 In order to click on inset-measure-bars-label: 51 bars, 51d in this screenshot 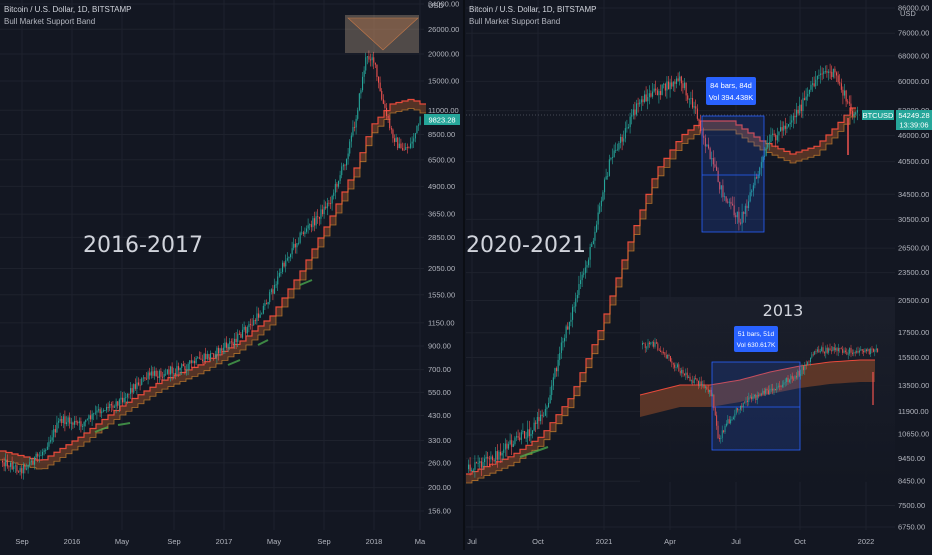, I will do `click(756, 334)`.